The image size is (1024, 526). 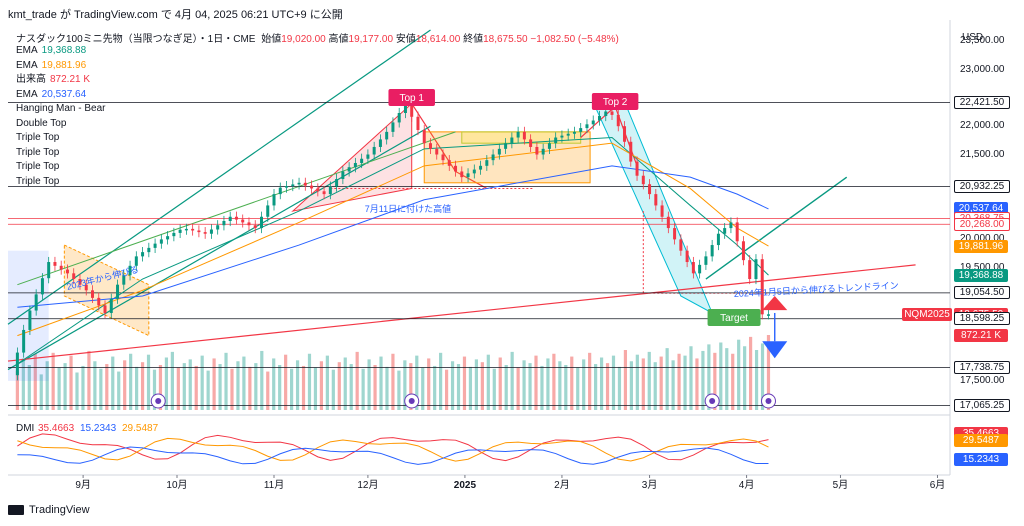 What do you see at coordinates (438, 39) in the screenshot?
I see `low-value: 18,614.00` at bounding box center [438, 39].